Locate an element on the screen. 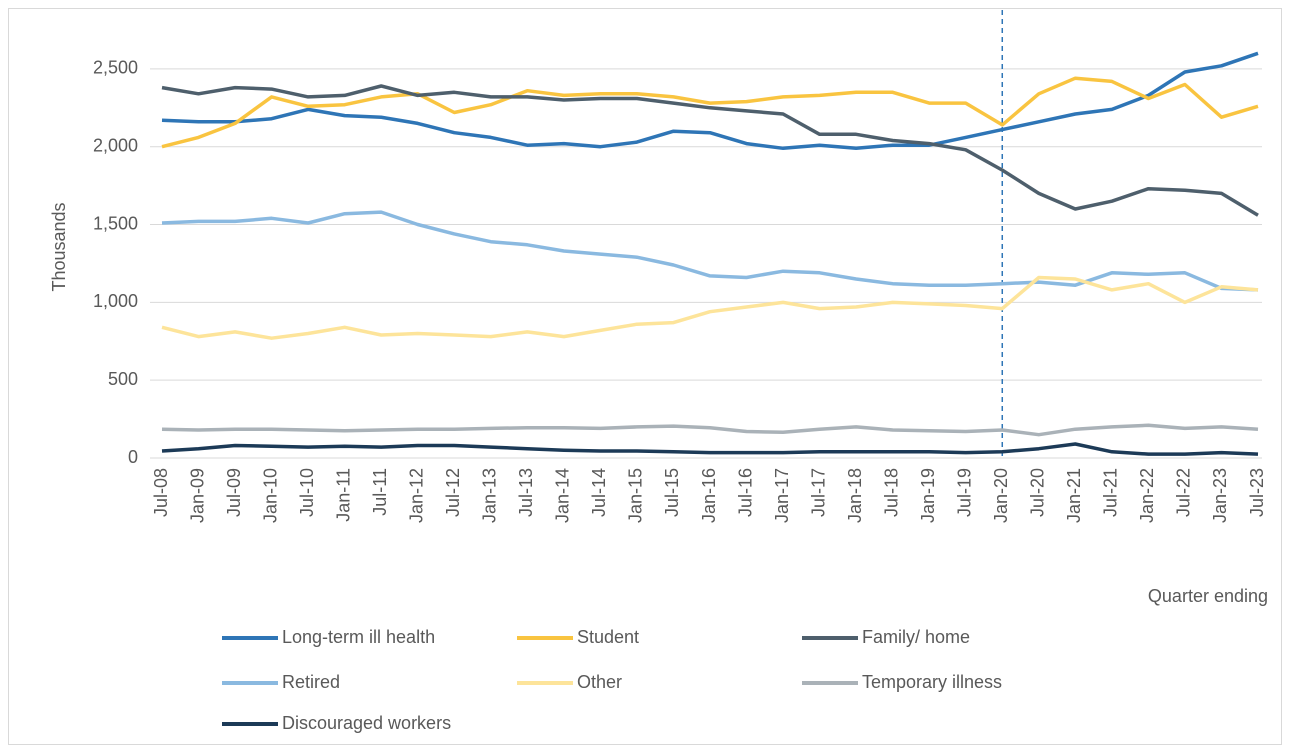  x-tick-label: Jul-12 is located at coordinates (453, 492).